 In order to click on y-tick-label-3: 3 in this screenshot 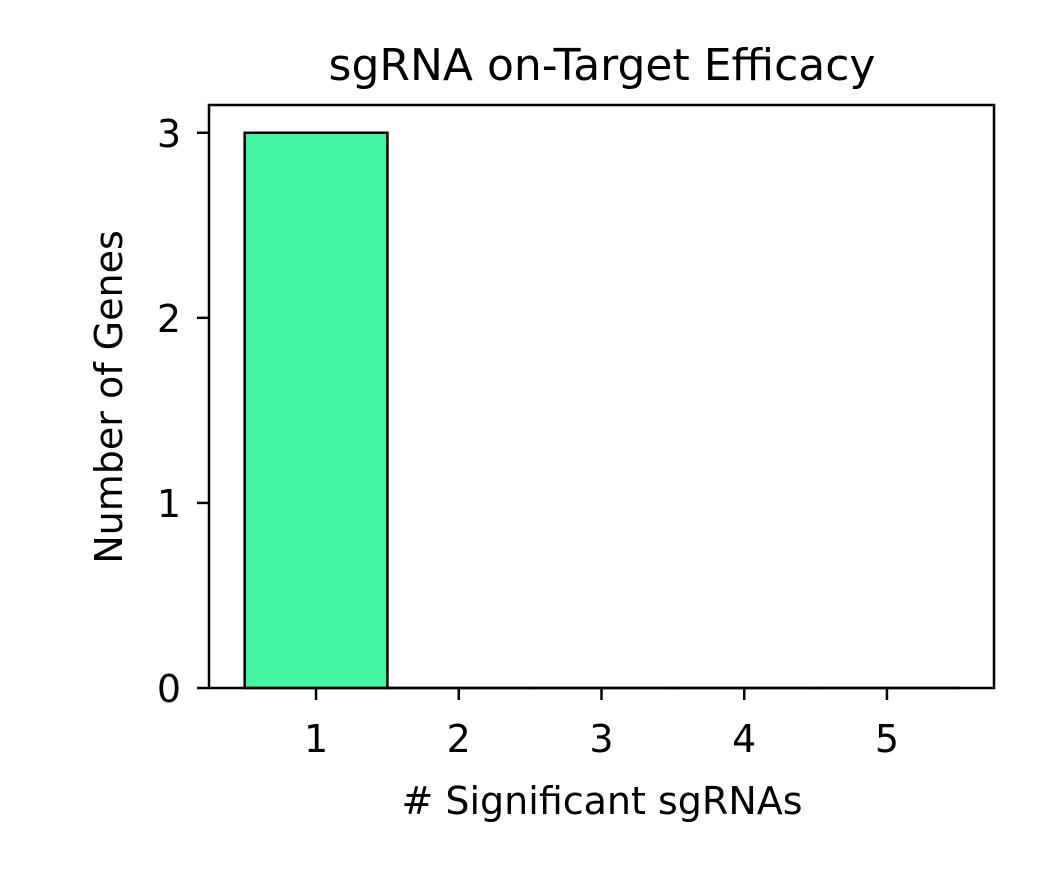, I will do `click(169, 134)`.